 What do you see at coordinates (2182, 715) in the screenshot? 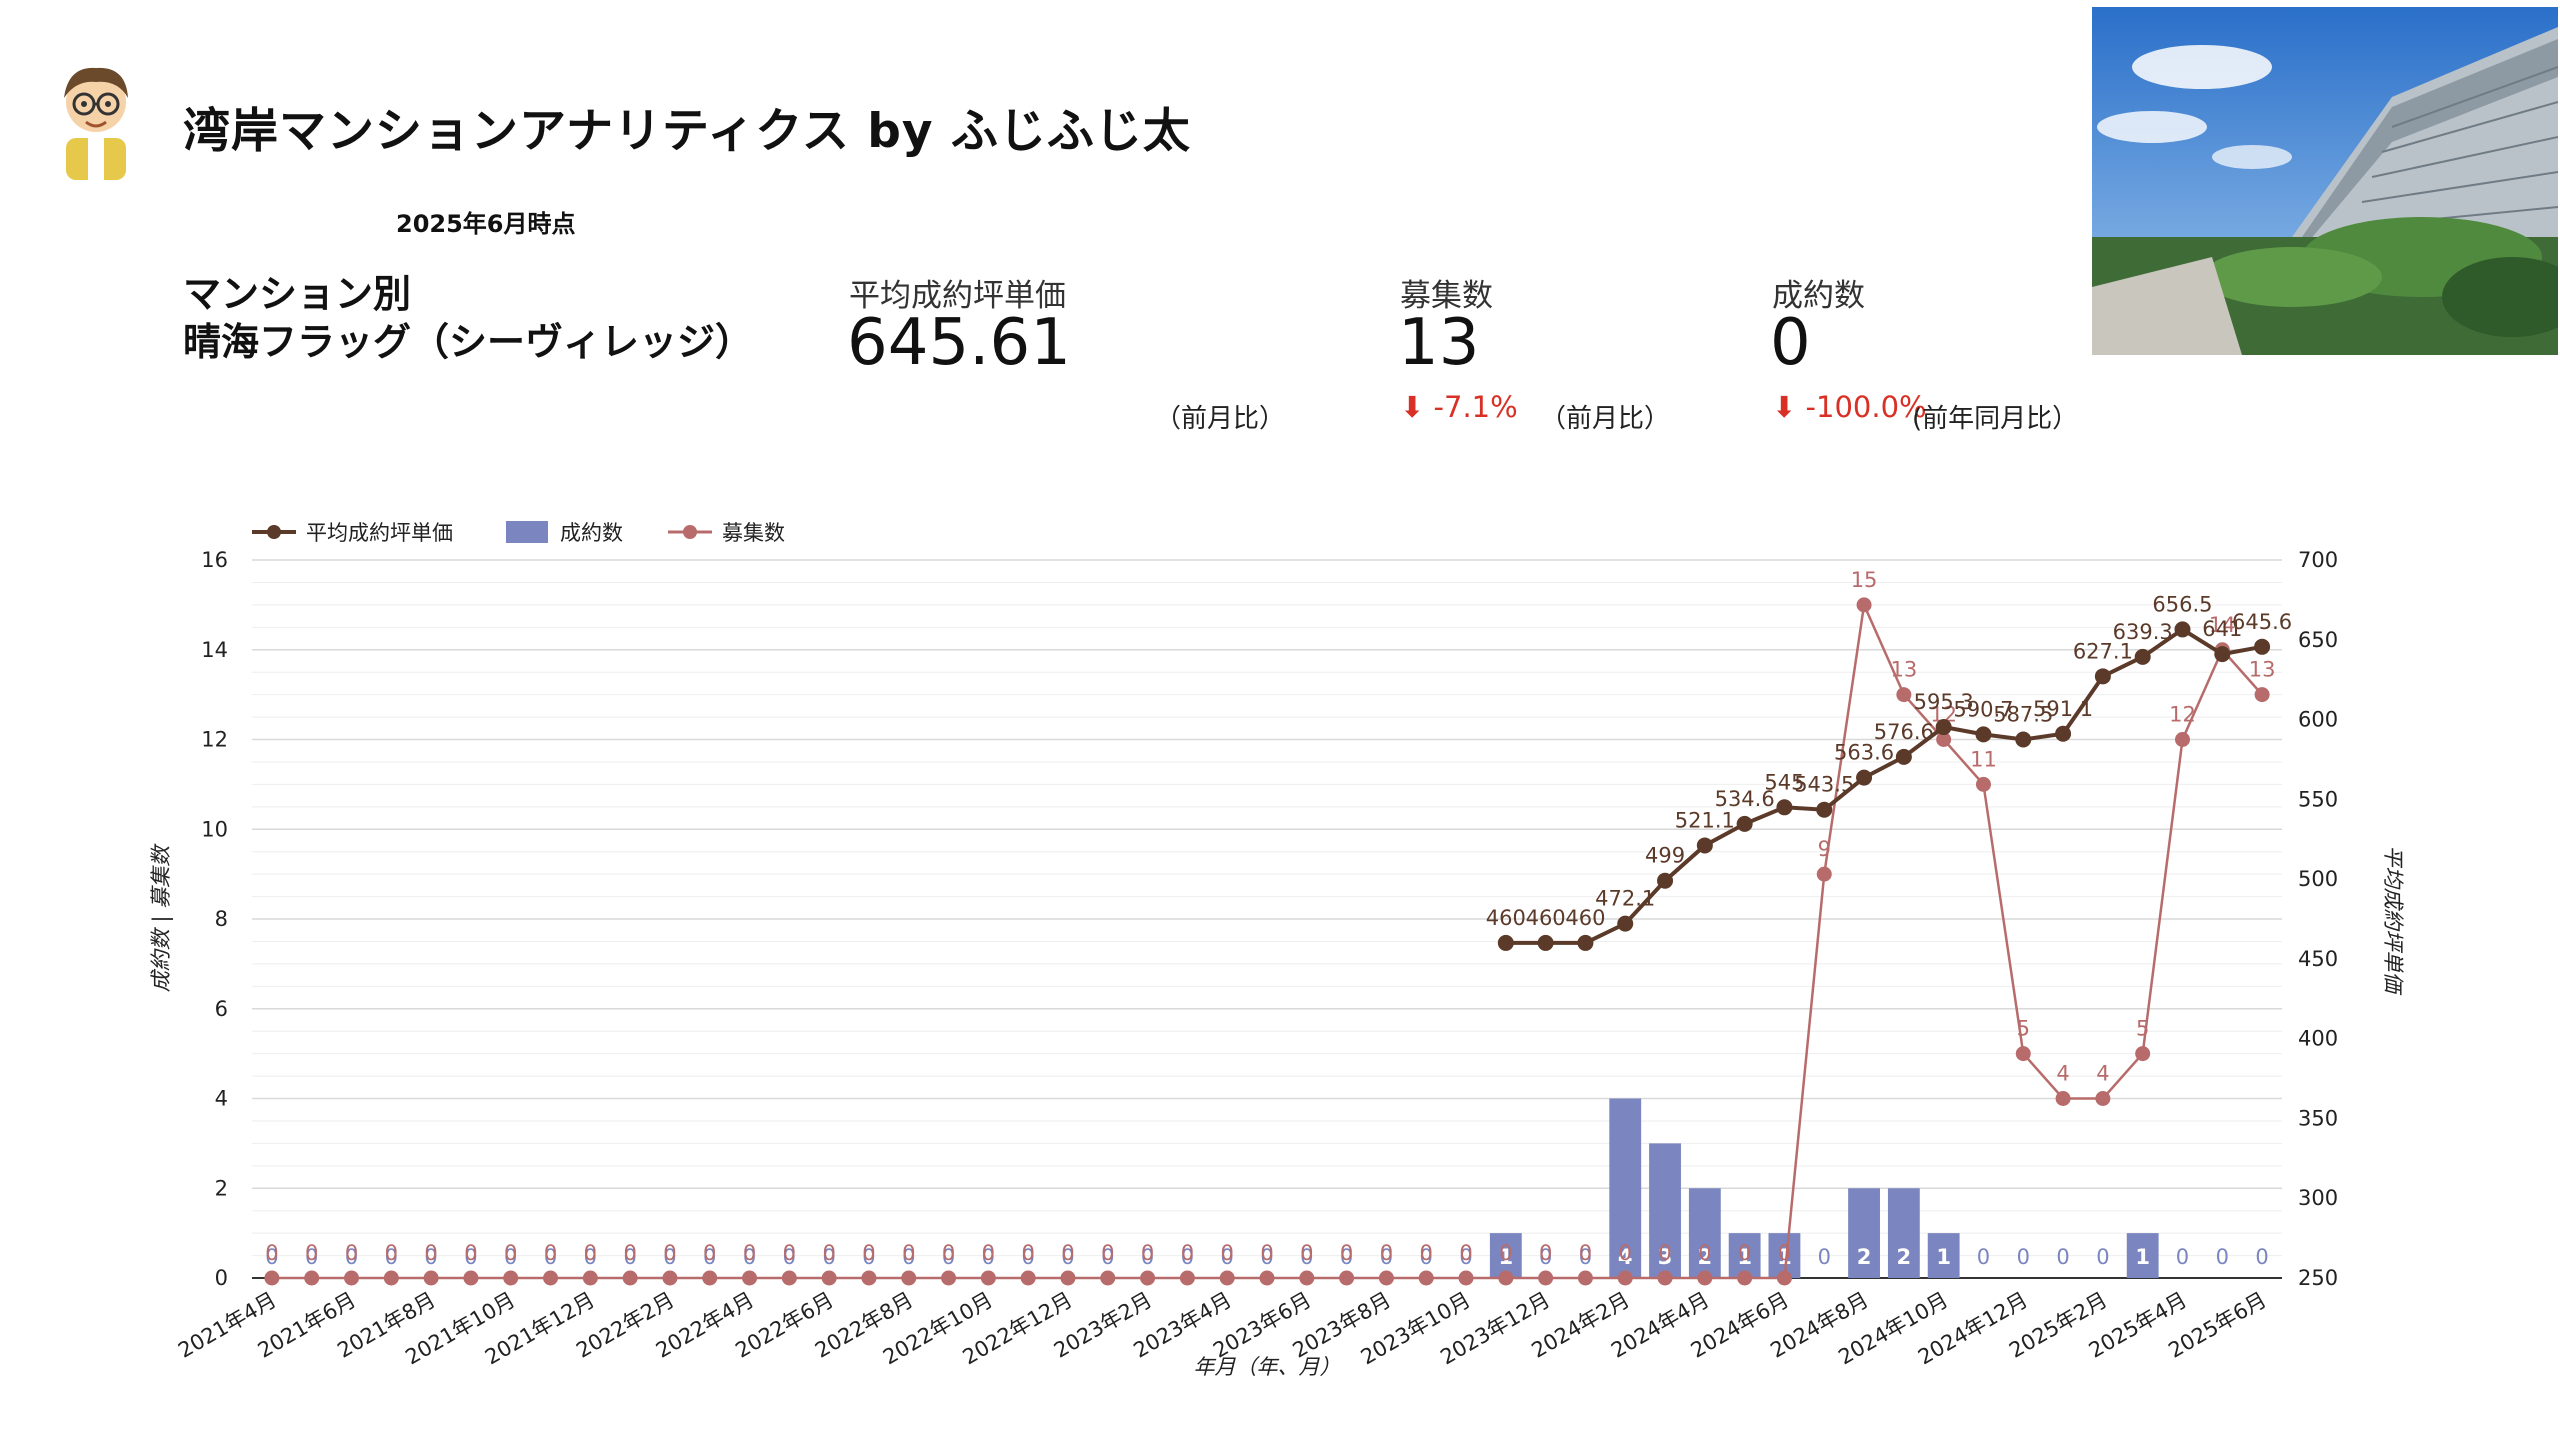
I see `listings-point-label: 12` at bounding box center [2182, 715].